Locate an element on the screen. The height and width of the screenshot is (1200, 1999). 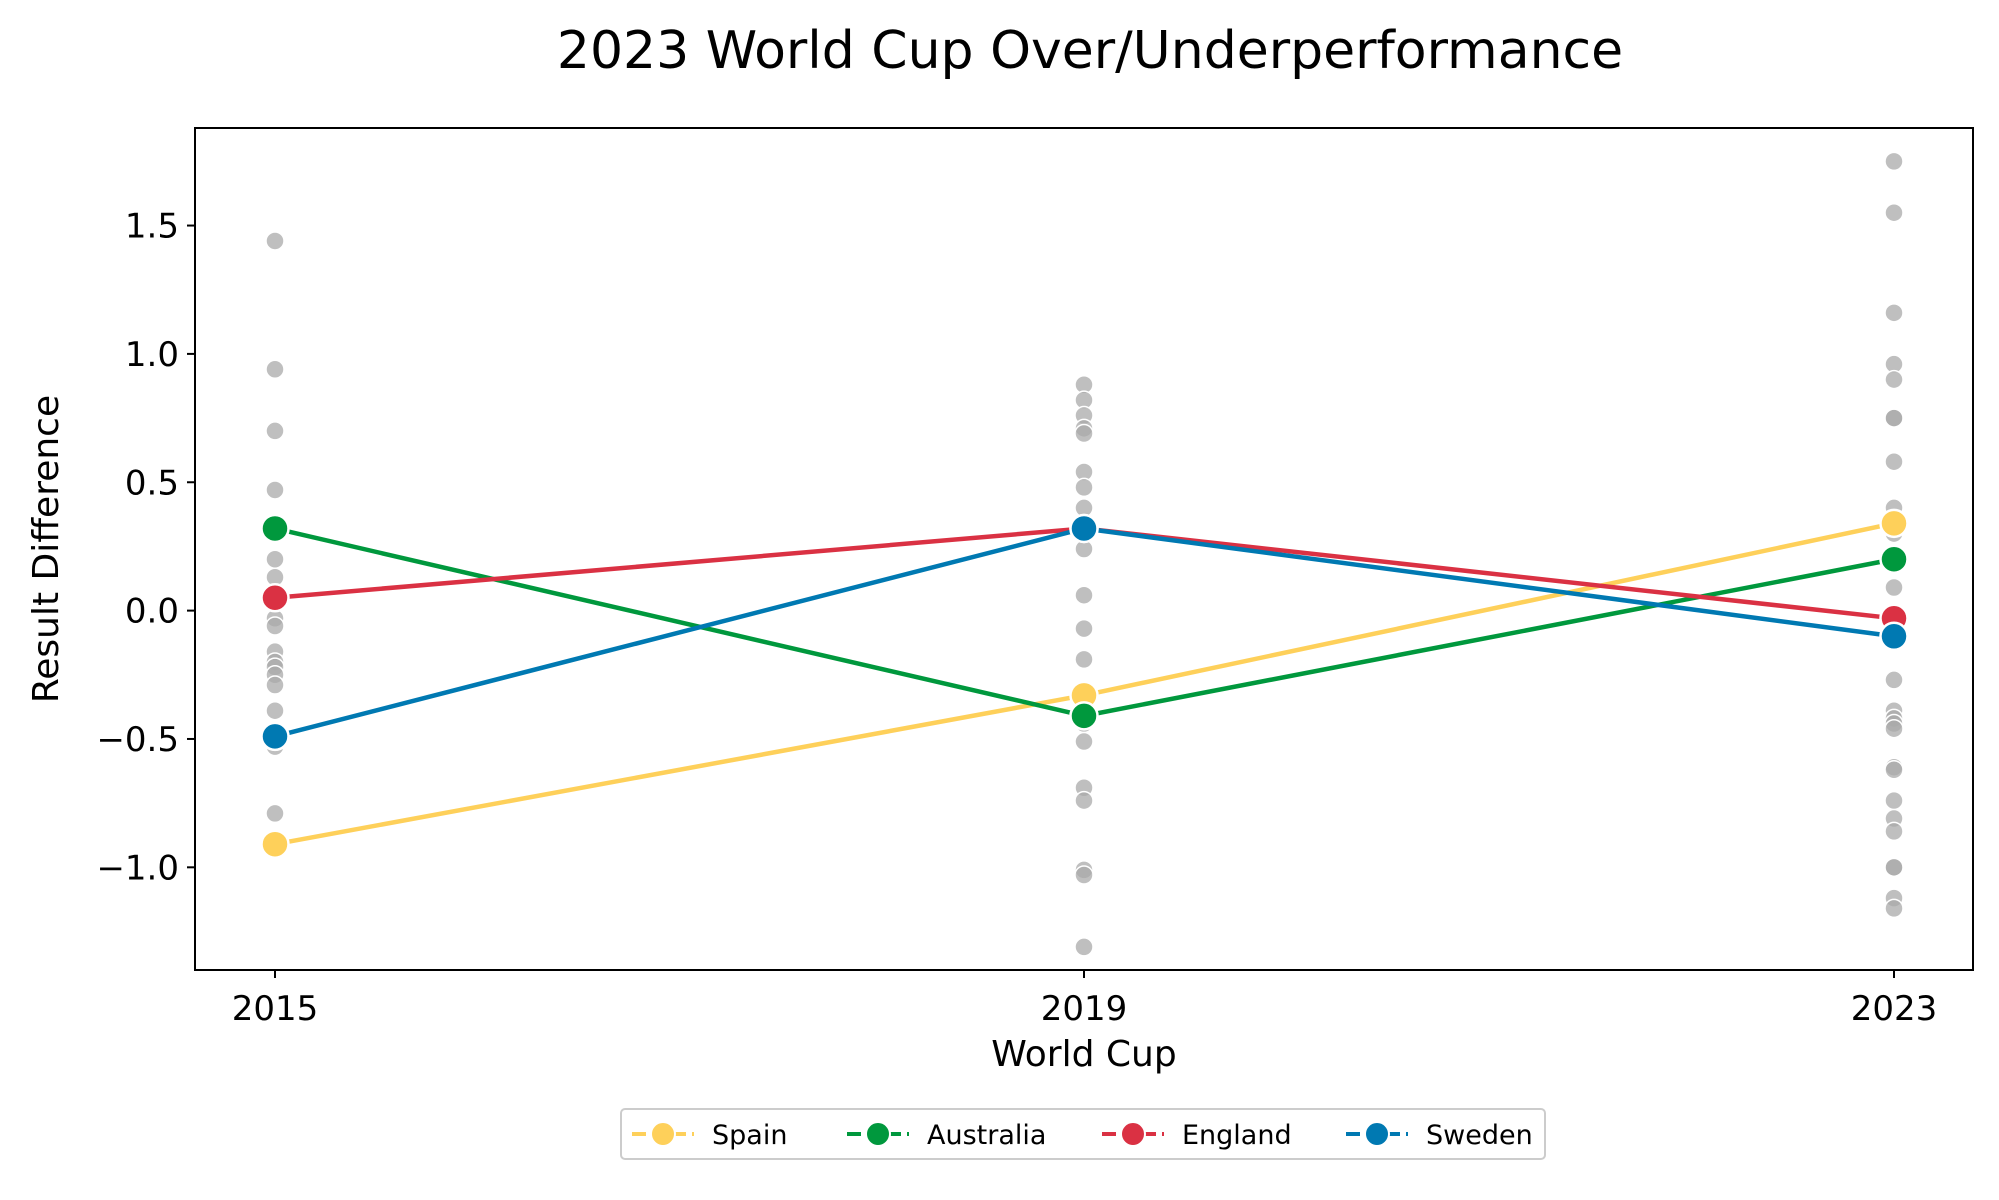
legend: Spain Australia England Sweden is located at coordinates (1083, 1134).